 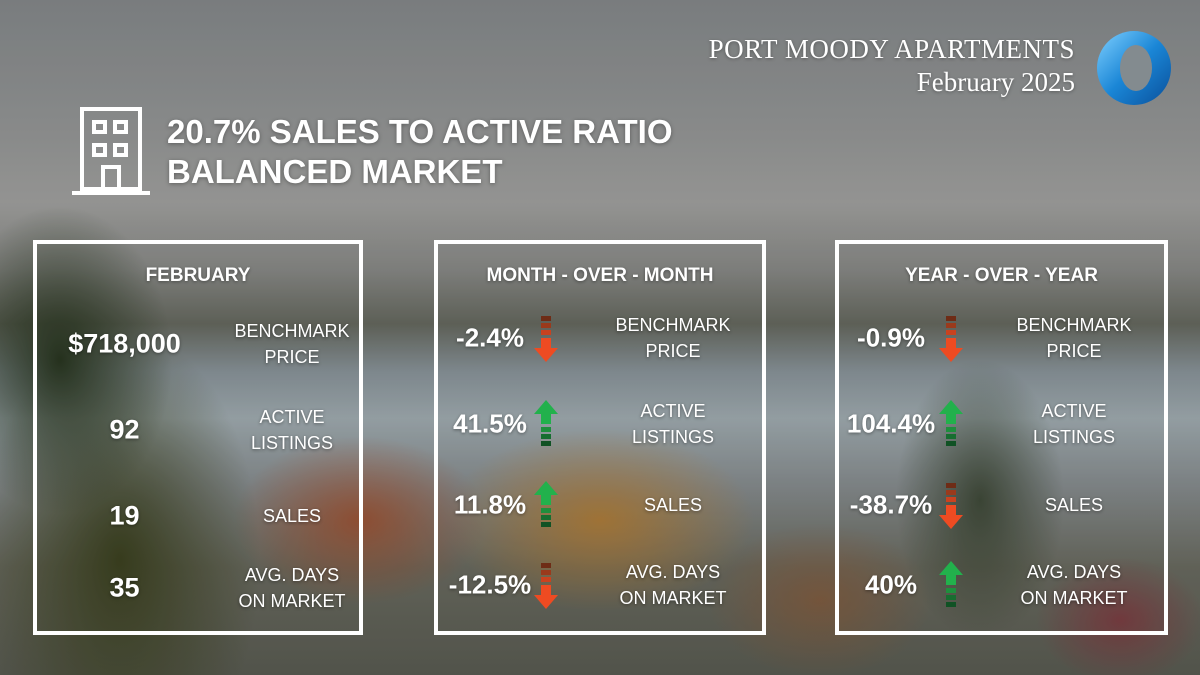 What do you see at coordinates (198, 344) in the screenshot?
I see `stat-row-benchmark-price: $718,000 BENCHMARK PRICE` at bounding box center [198, 344].